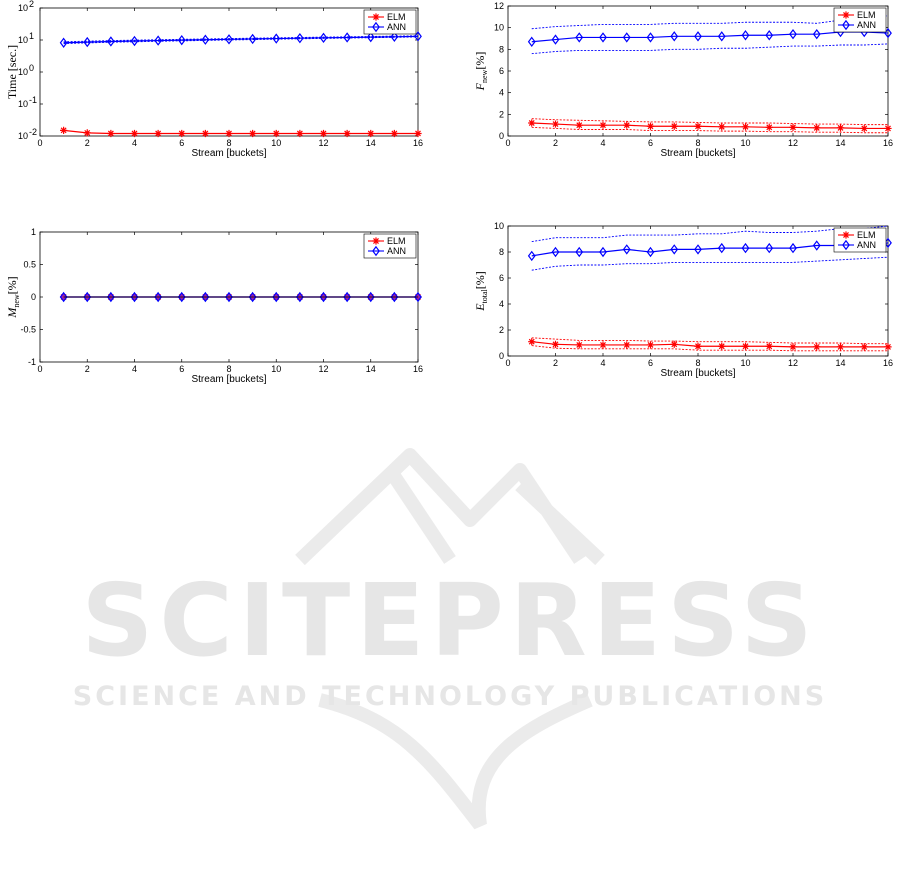 This screenshot has width=901, height=884. Describe the element at coordinates (33, 232) in the screenshot. I see `y-tick-label: 1` at that location.